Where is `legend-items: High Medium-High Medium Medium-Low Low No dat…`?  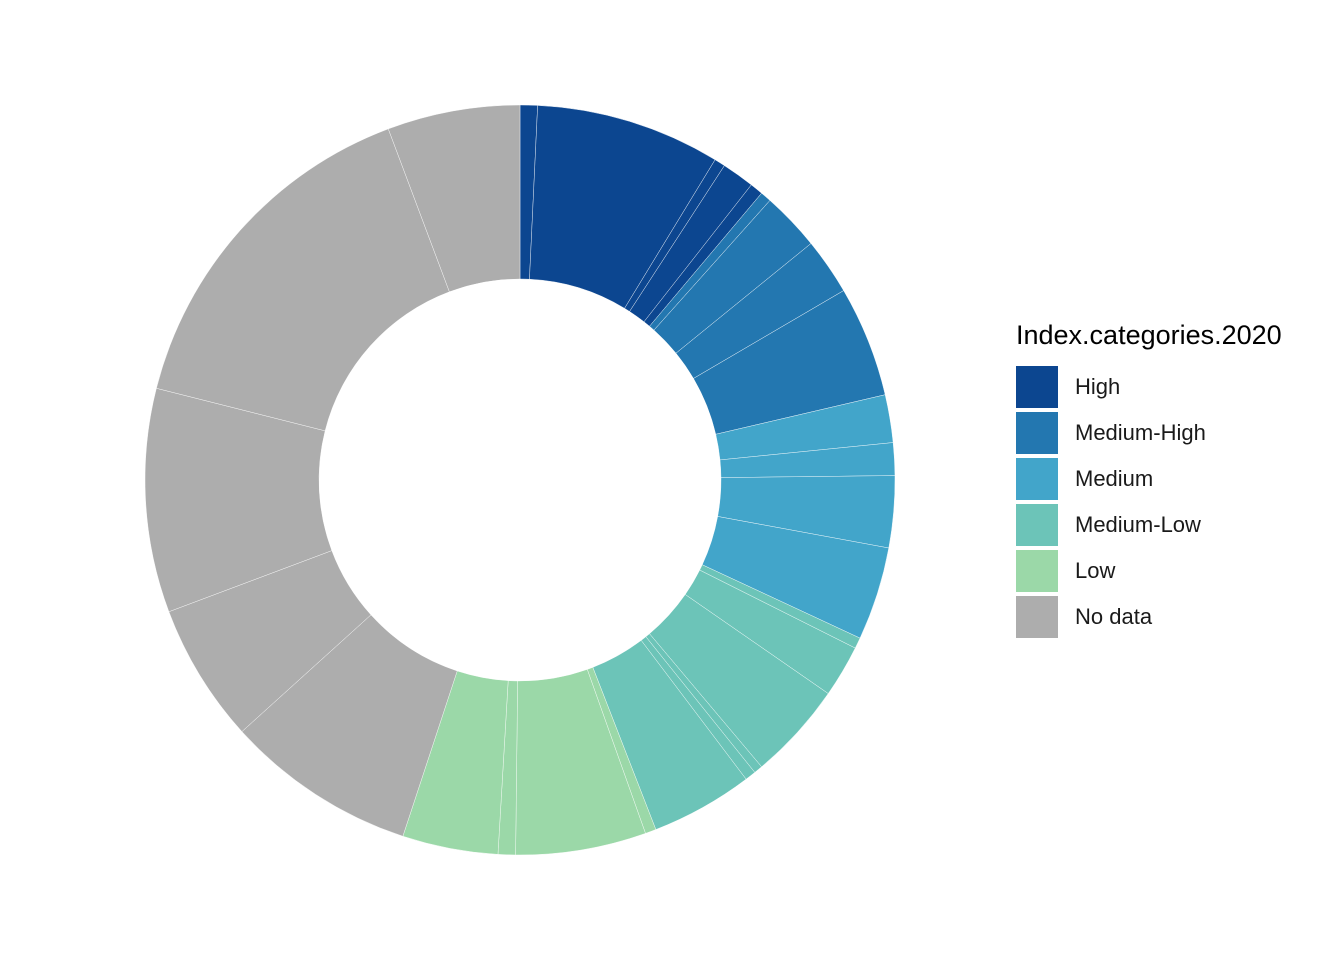
legend-items: High Medium-High Medium Medium-Low Low No dat… is located at coordinates (1176, 502).